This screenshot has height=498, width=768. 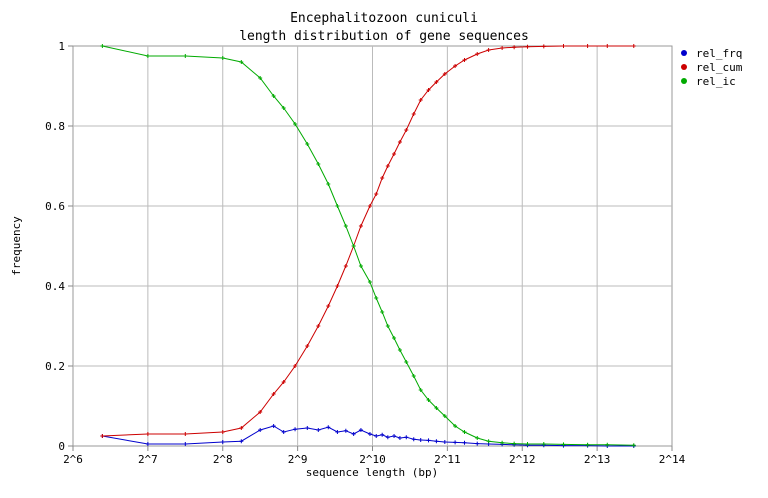 I want to click on y-tick-label: 0.4, so click(x=55, y=286).